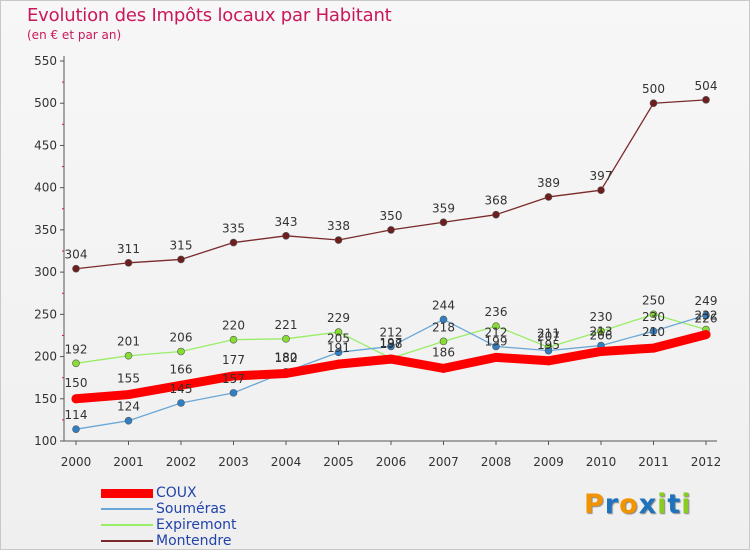 The width and height of the screenshot is (750, 550). Describe the element at coordinates (233, 326) in the screenshot. I see `data-label-expiremont: 220` at that location.